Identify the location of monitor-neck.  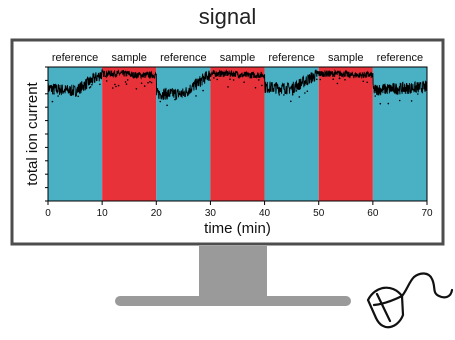
(233, 271).